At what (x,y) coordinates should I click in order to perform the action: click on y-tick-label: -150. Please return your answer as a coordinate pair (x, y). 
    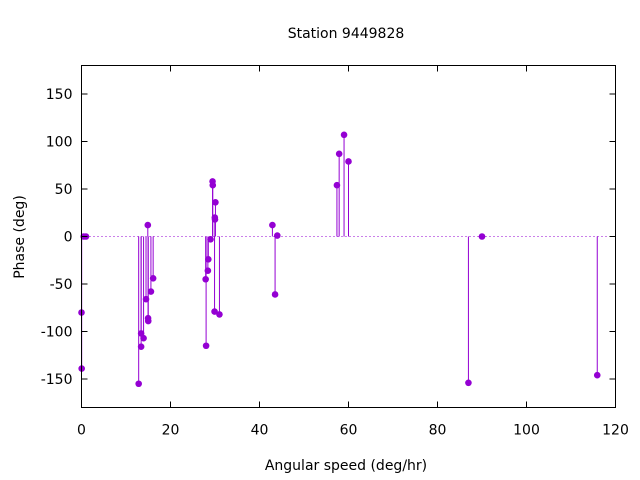
    Looking at the image, I should click on (57, 380).